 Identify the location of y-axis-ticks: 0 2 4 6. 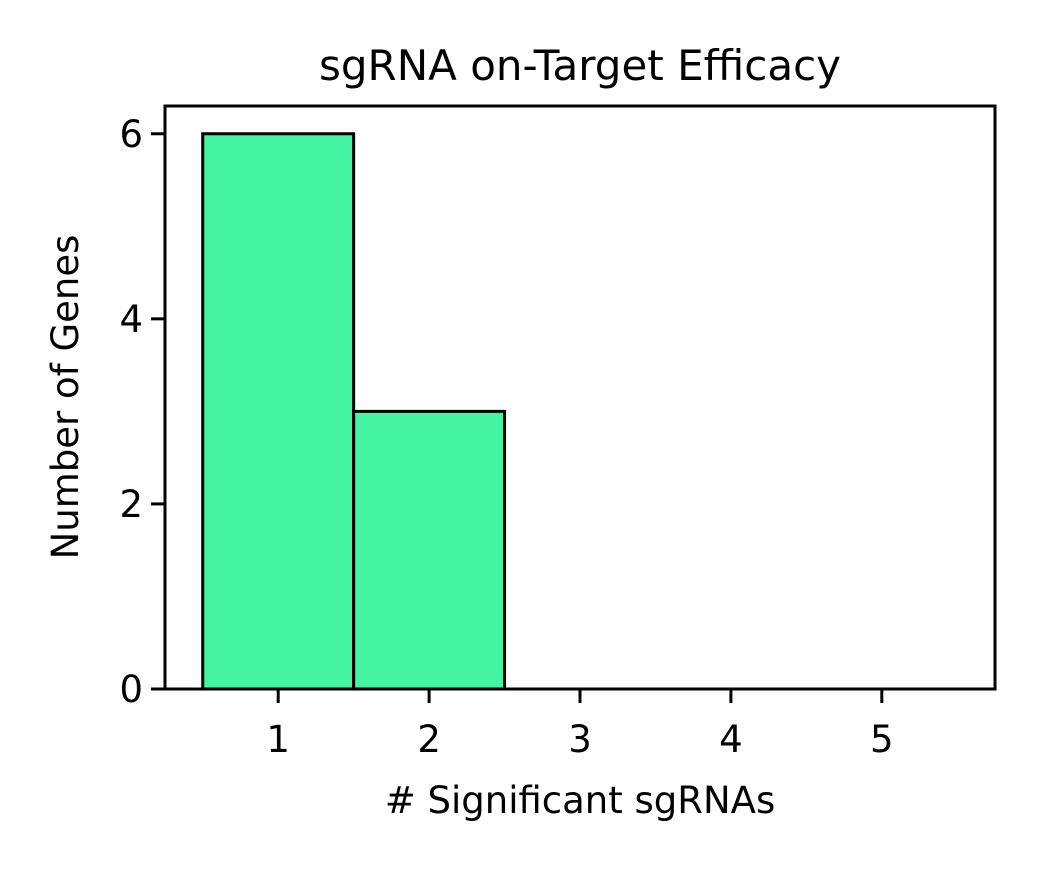
(142, 412).